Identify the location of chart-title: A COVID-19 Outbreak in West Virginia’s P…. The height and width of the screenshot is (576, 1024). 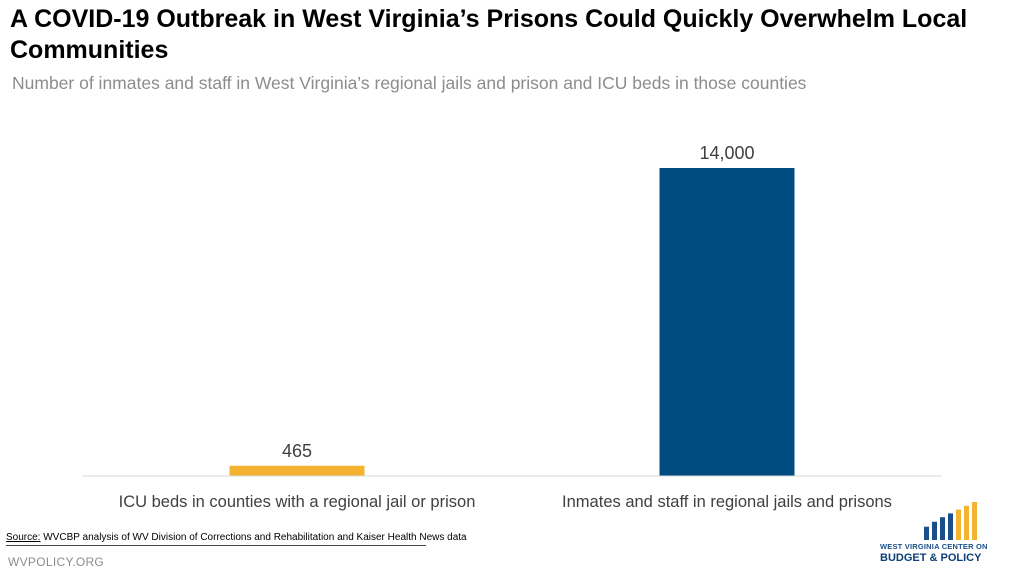
(489, 34).